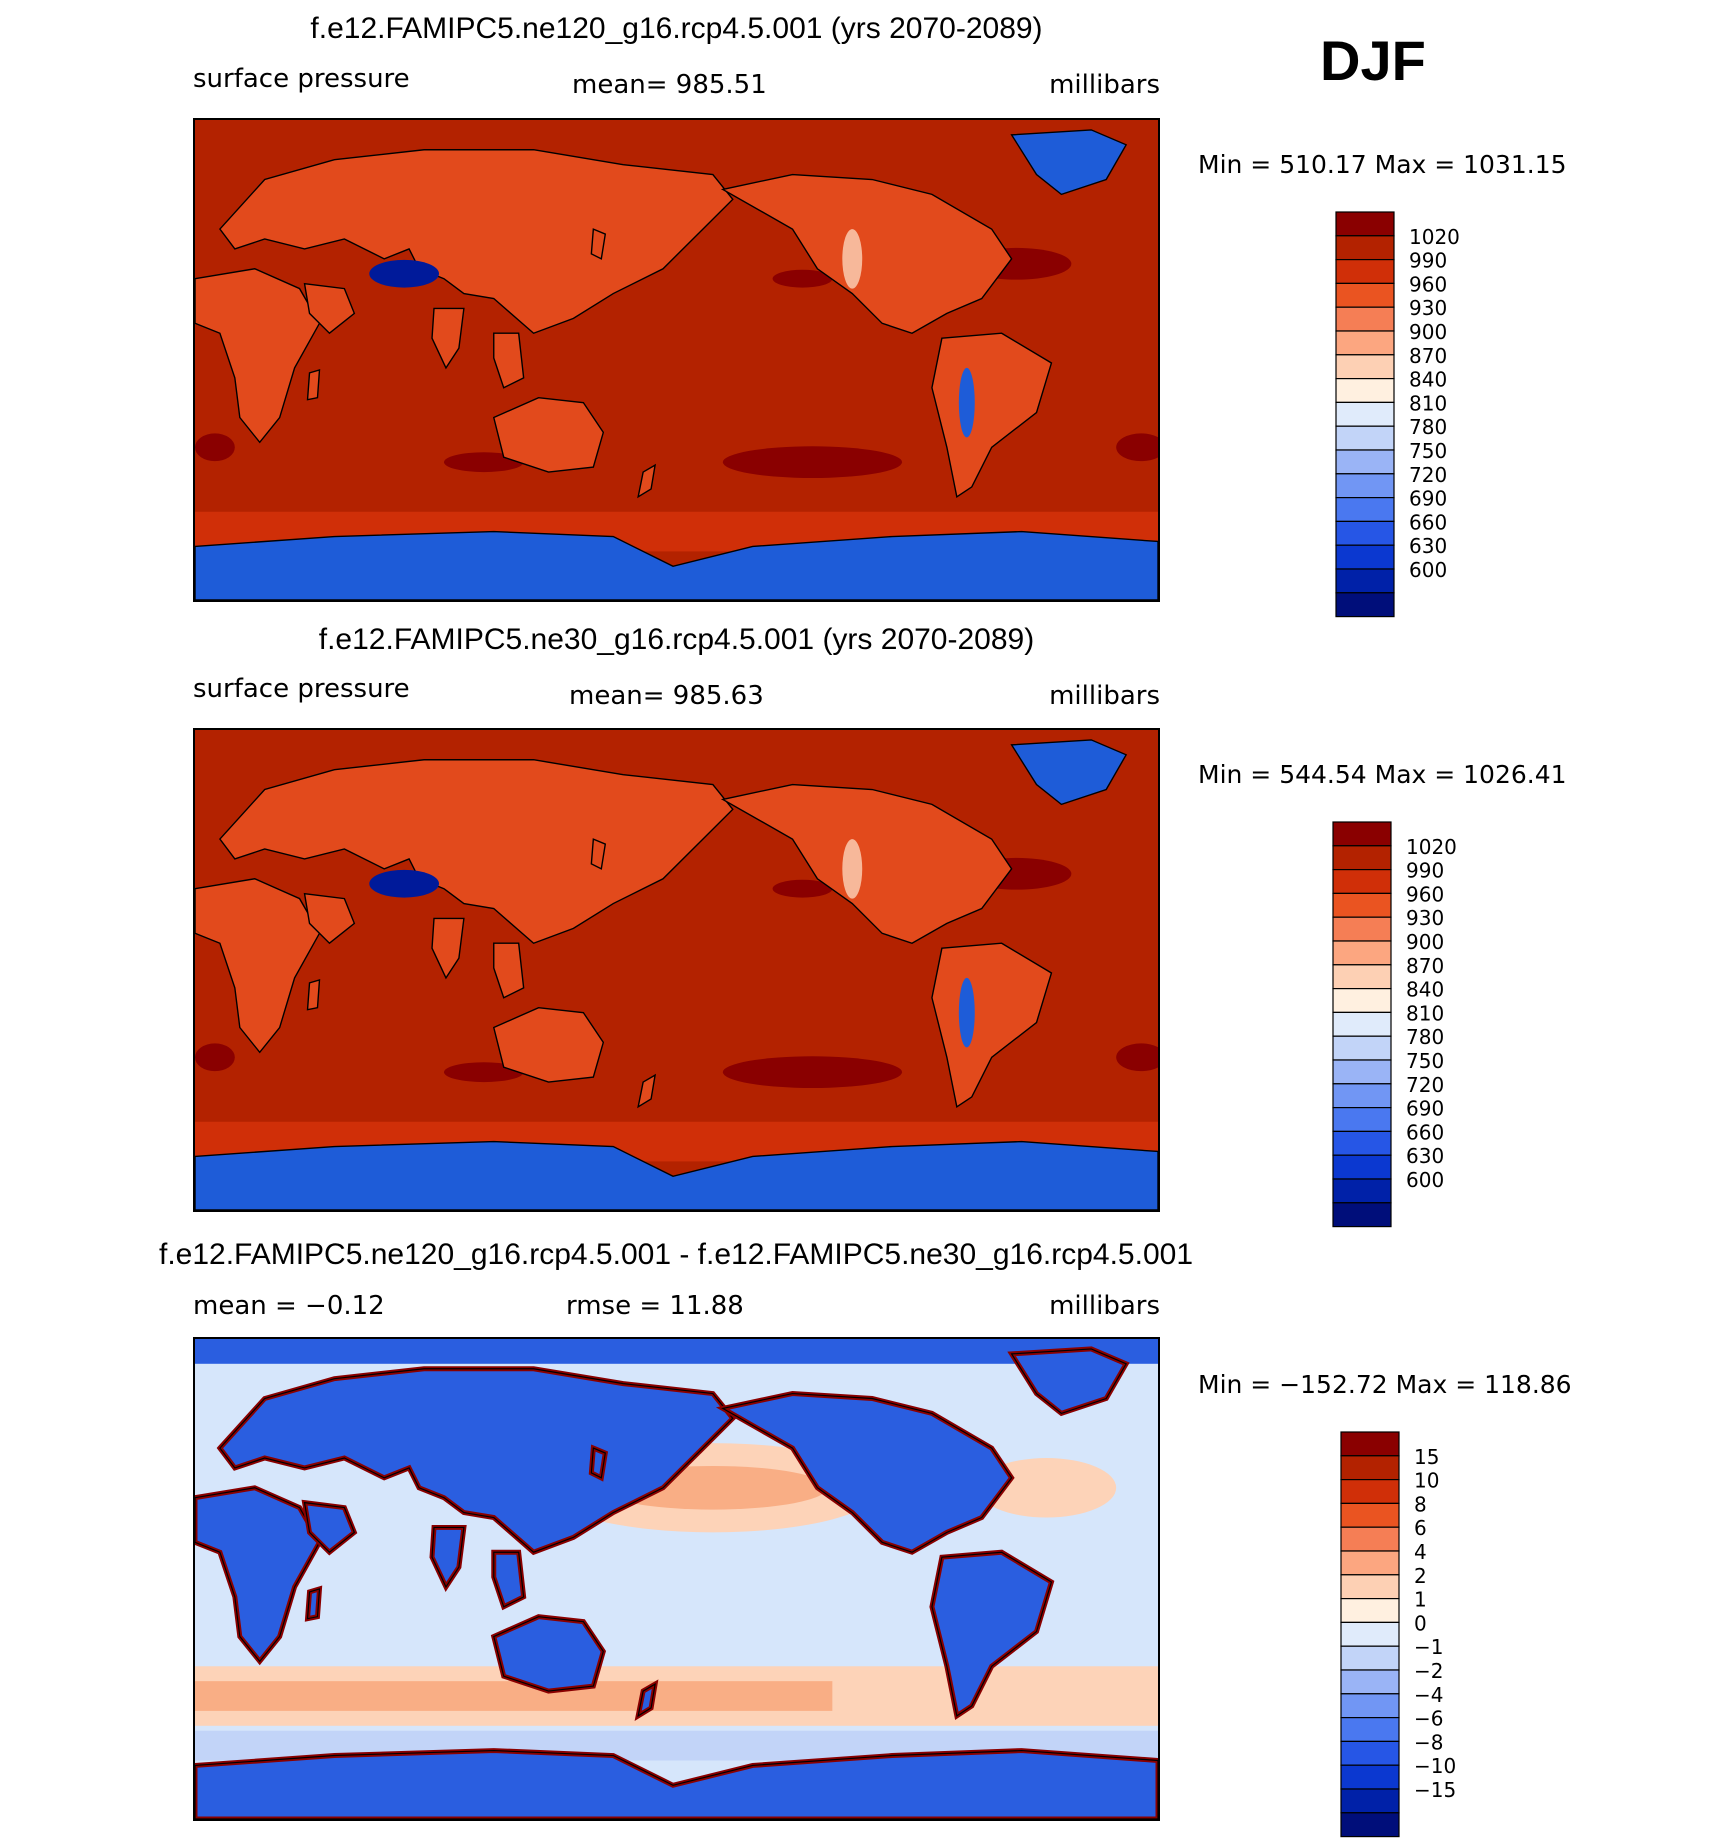 This screenshot has width=1710, height=1838. Describe the element at coordinates (1373, 60) in the screenshot. I see `season-label: DJF` at that location.